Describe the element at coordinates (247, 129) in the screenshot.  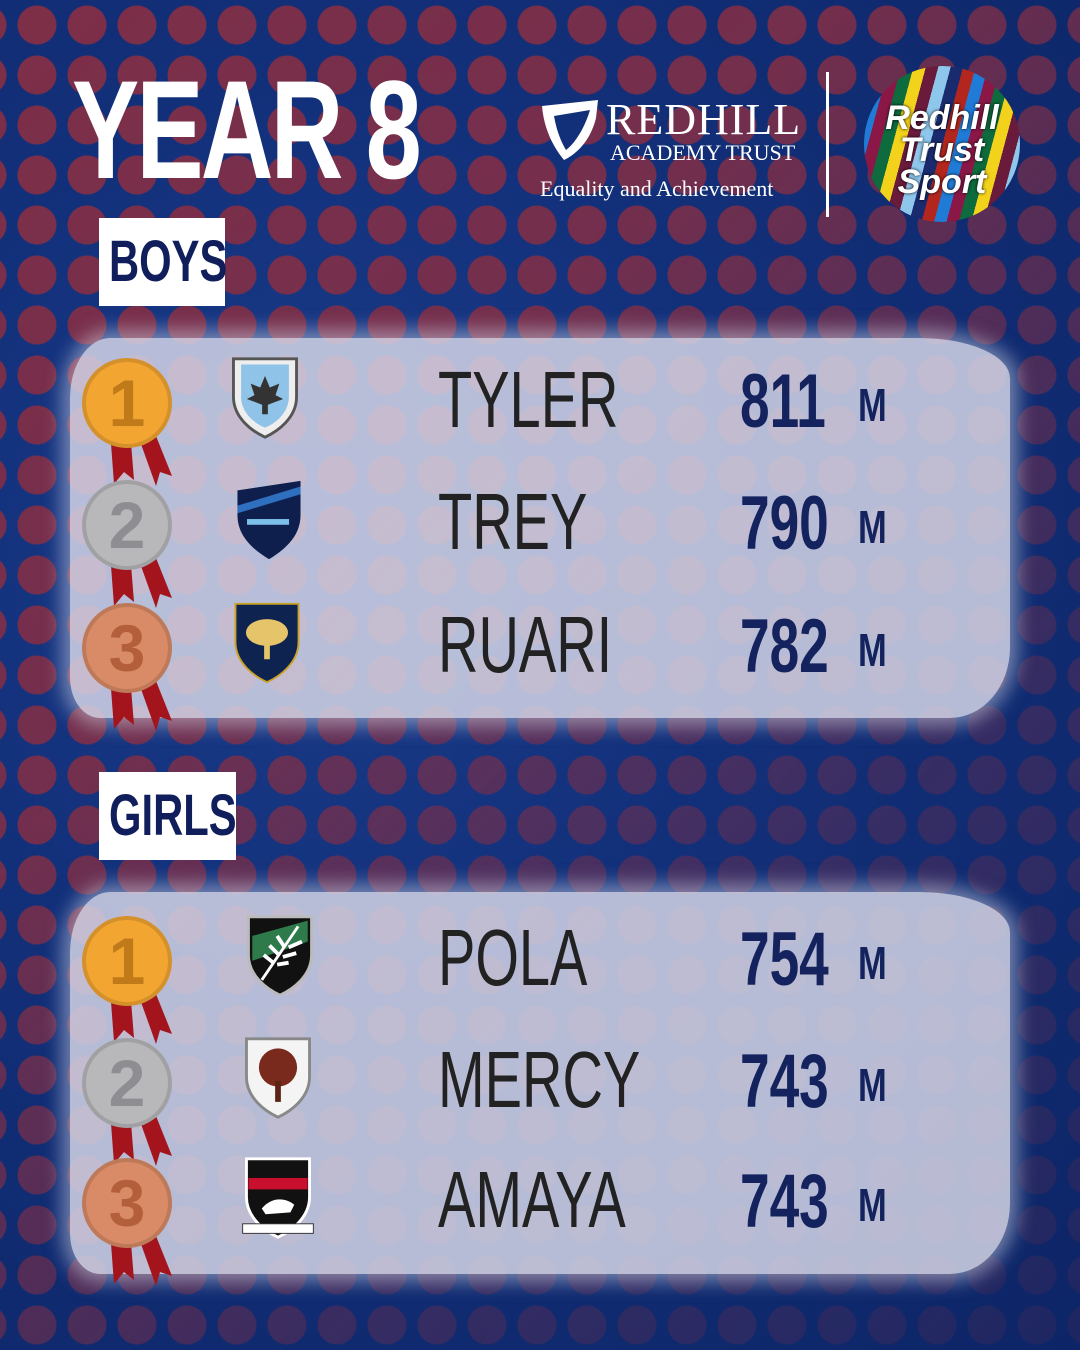
I see `page-title: YEAR 8` at that location.